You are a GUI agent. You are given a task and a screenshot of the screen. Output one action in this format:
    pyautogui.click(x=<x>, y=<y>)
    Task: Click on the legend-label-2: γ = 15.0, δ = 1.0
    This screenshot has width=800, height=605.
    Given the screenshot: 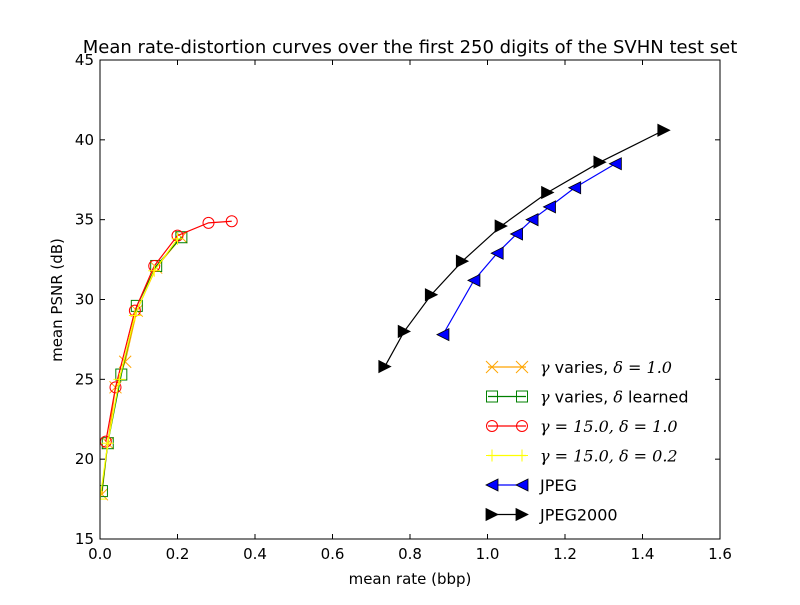 What is the action you would take?
    pyautogui.click(x=609, y=426)
    